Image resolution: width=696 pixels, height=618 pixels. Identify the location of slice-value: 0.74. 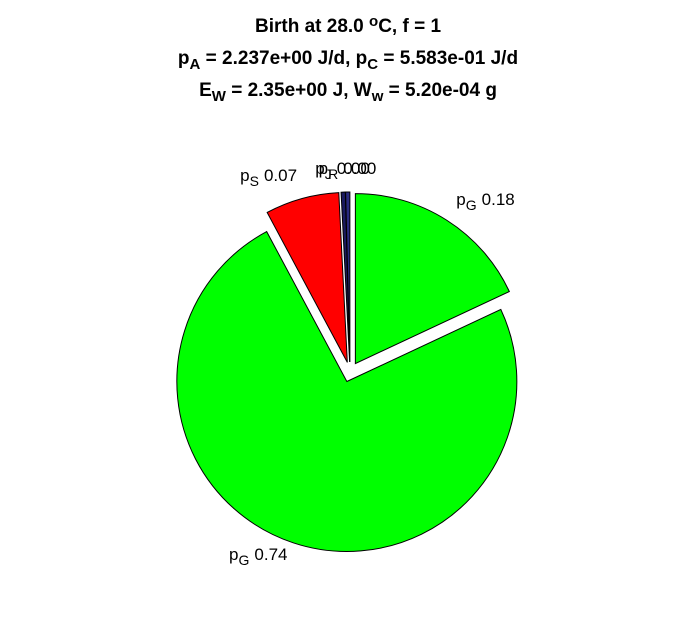
(270, 554).